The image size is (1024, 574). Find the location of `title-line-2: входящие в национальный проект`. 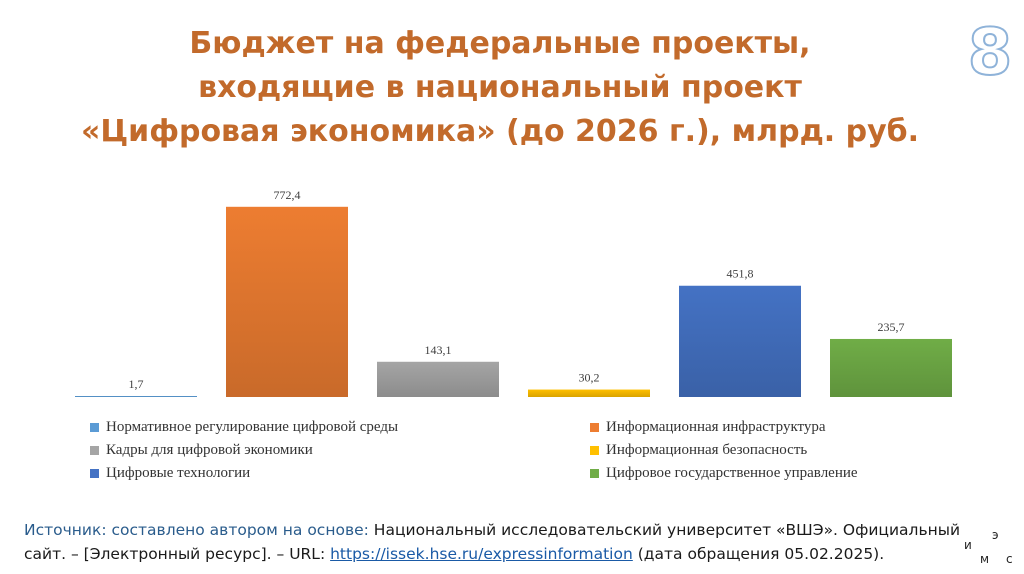

title-line-2: входящие в национальный проект is located at coordinates (500, 87).